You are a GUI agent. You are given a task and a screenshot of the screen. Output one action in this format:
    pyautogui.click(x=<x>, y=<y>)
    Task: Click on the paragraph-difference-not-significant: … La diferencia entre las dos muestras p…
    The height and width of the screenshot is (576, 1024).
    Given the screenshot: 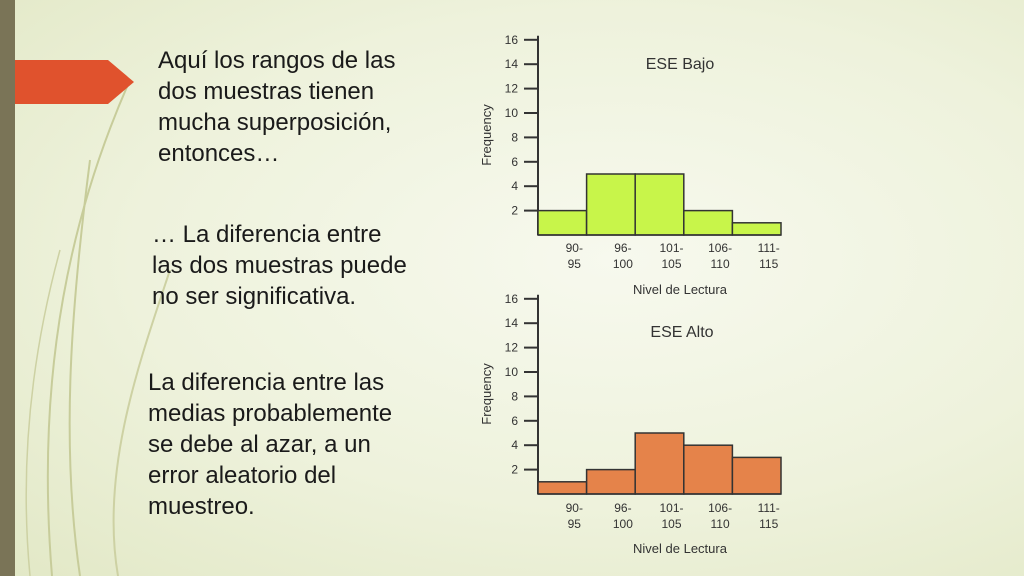 What is the action you would take?
    pyautogui.click(x=279, y=265)
    